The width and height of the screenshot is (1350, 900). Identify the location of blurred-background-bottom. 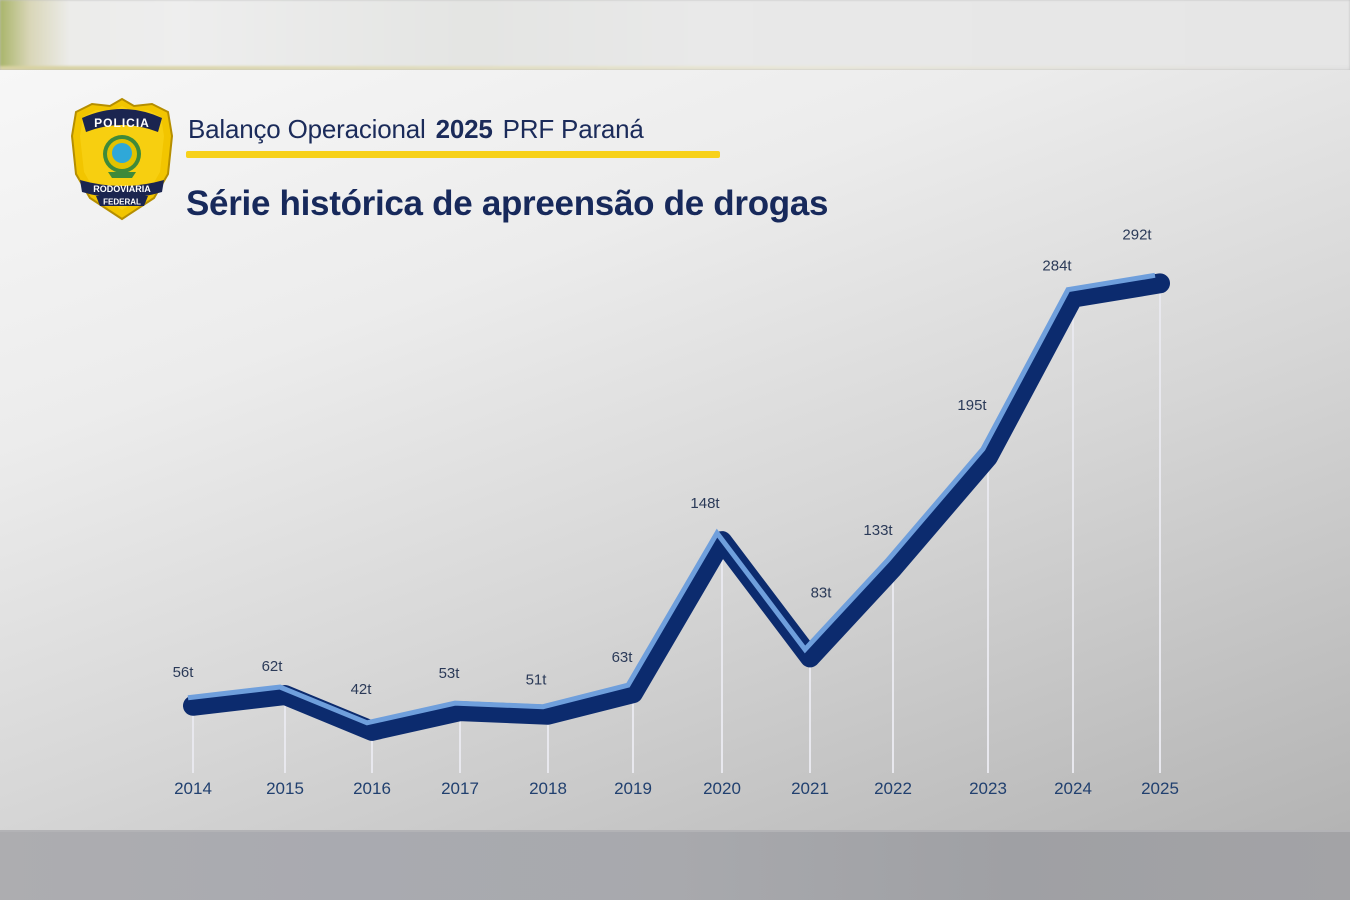
(675, 865).